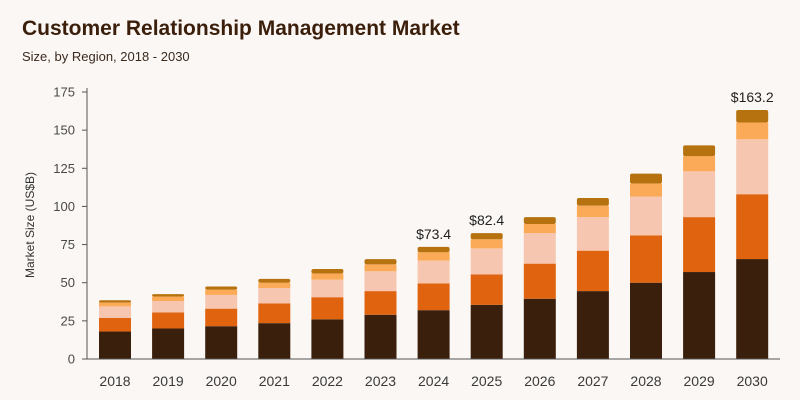 Image resolution: width=800 pixels, height=400 pixels. Describe the element at coordinates (699, 381) in the screenshot. I see `x-tick-label: 2029` at that location.